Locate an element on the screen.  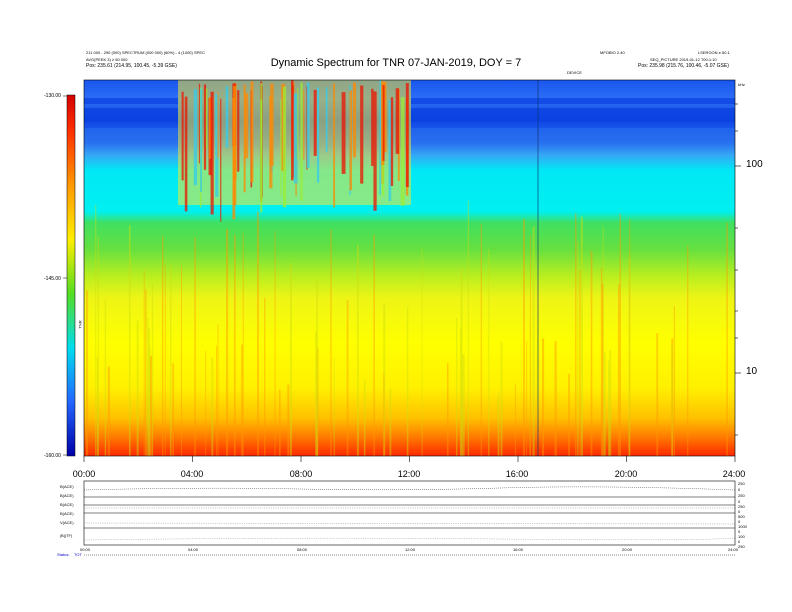
header-right-line-1: MFOBIO 2.40 is located at coordinates (612, 52).